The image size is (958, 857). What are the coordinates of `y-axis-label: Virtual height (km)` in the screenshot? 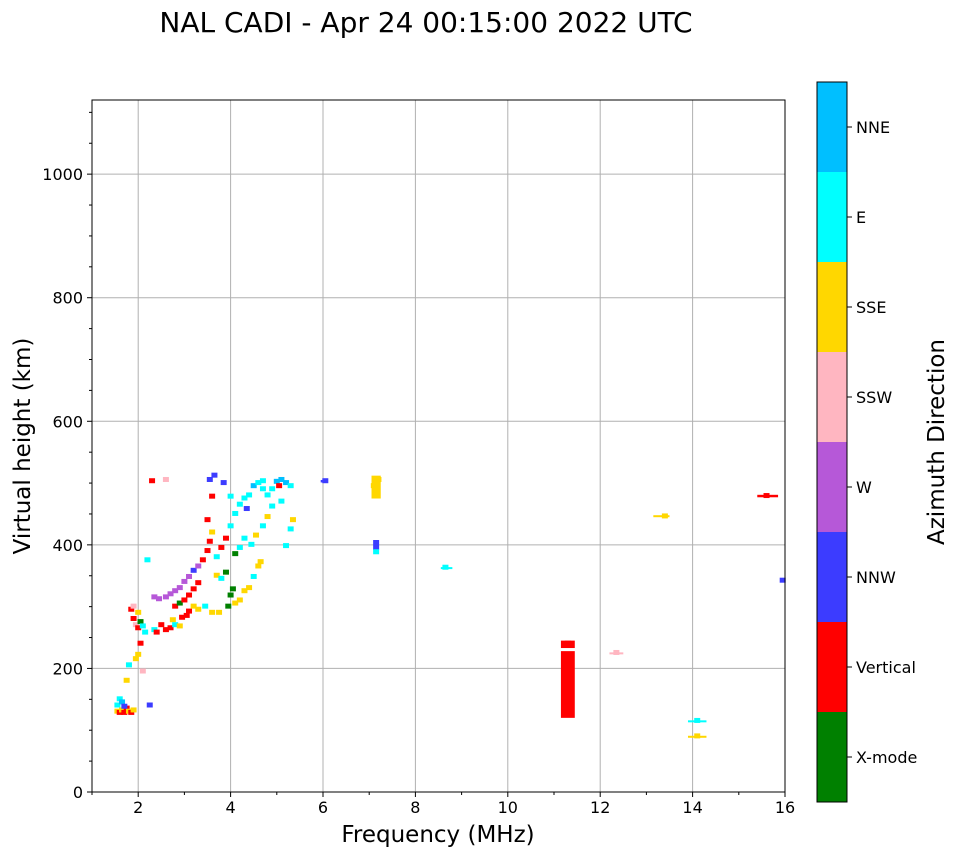 It's located at (23, 446).